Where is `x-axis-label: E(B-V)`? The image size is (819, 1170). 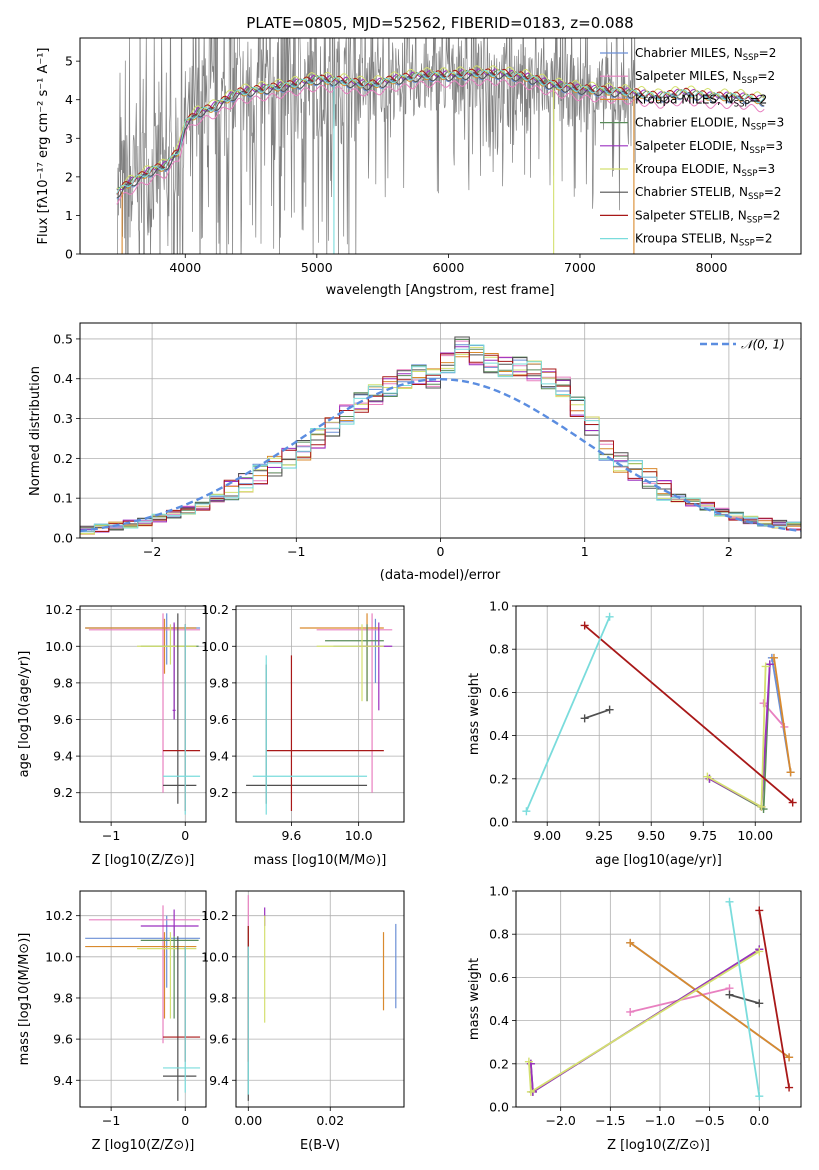 x-axis-label: E(B-V) is located at coordinates (320, 1145).